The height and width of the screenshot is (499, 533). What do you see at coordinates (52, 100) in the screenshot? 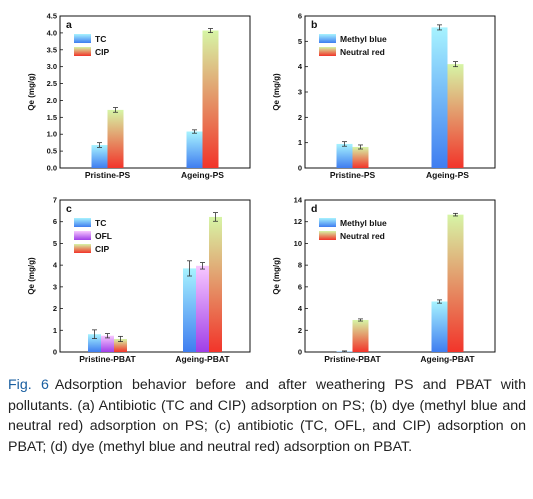
I see `y-tick-label: 2.0` at bounding box center [52, 100].